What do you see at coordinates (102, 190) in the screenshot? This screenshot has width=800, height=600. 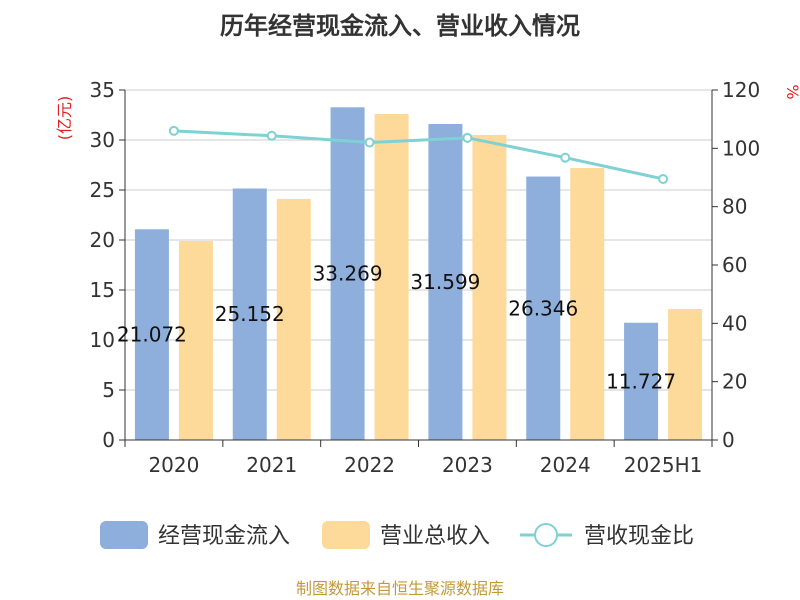 I see `left-tick-label: 25` at bounding box center [102, 190].